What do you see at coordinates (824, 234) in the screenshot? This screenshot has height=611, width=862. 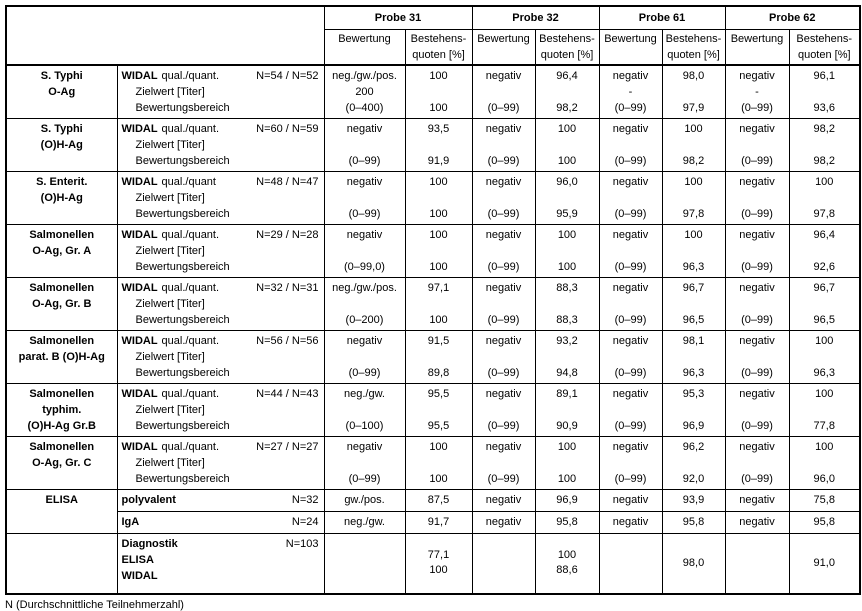 I see `quoten-line: 96,4` at bounding box center [824, 234].